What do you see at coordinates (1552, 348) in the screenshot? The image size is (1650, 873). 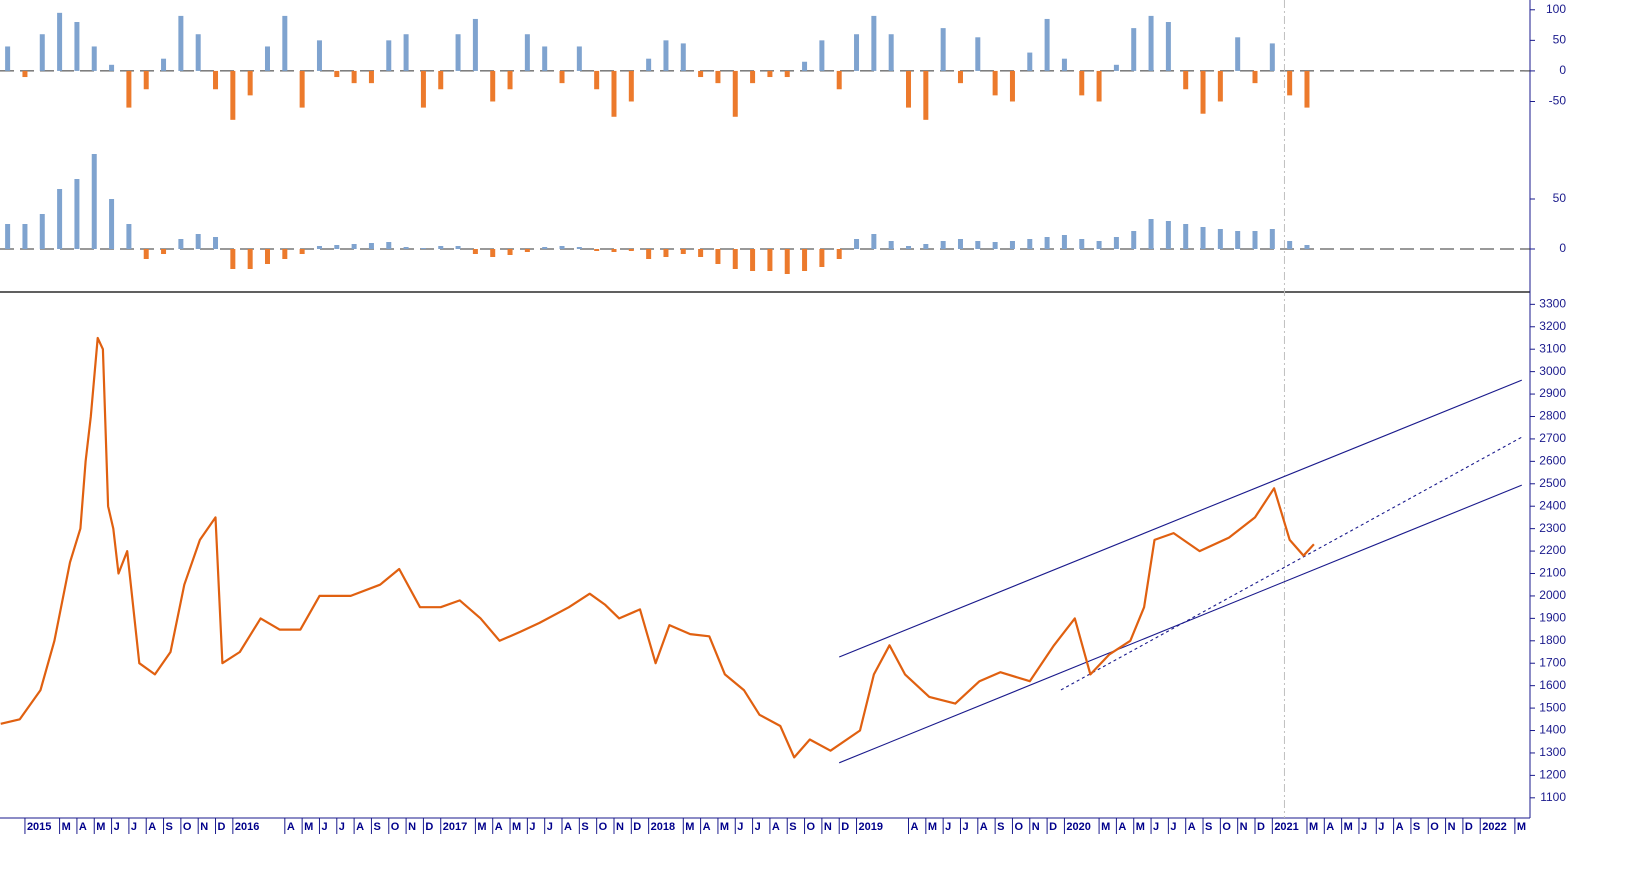 I see `y-tick-label: 3100` at bounding box center [1552, 348].